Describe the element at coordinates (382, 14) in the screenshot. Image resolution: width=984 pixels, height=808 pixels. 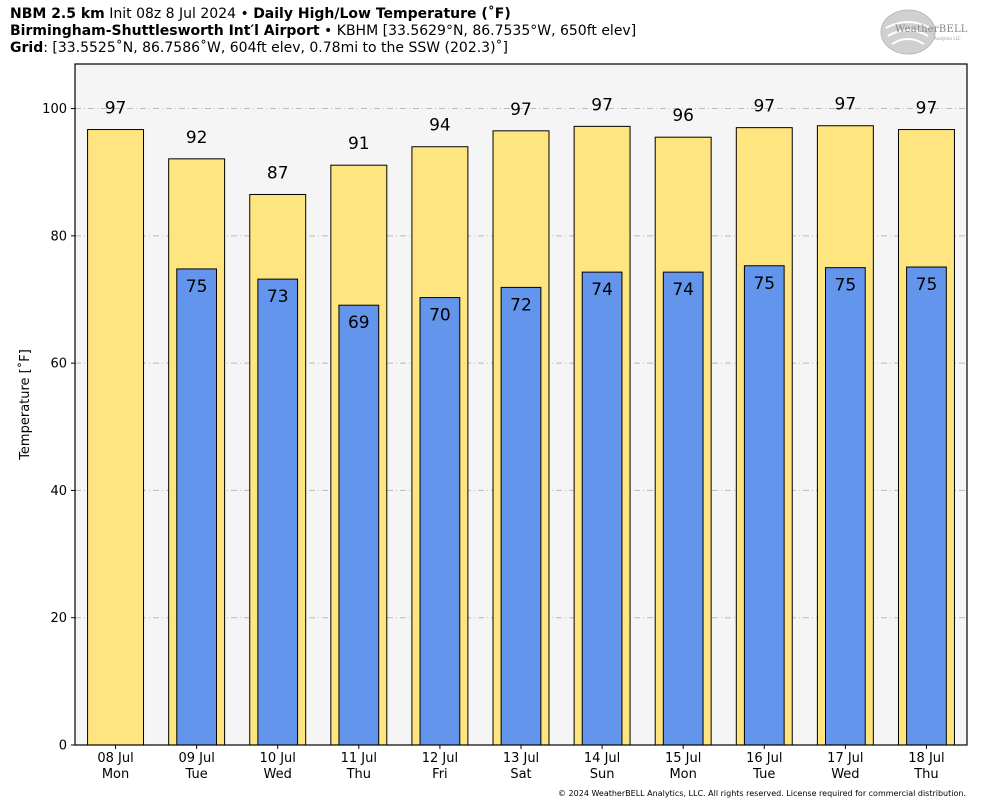
I see `product-title: Daily High/Low Temperature (˚F)` at that location.